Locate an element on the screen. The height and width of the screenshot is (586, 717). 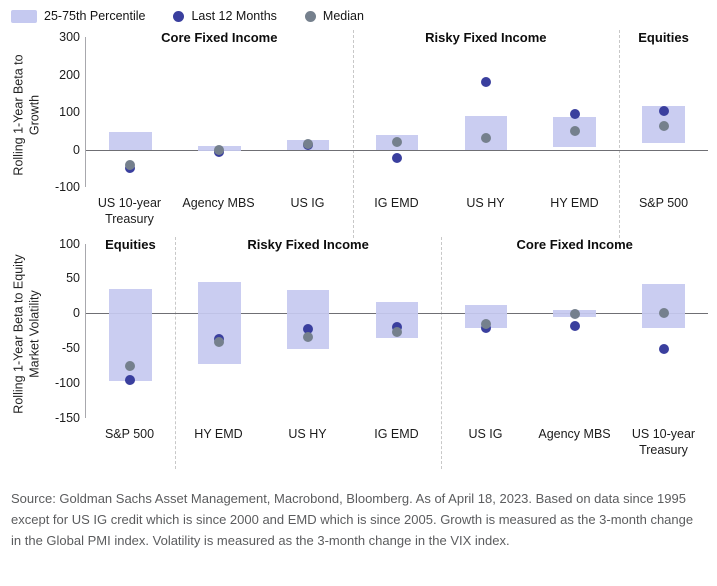
growth-beta-ylabel-col: Rolling 1-Year Beta to Growth is located at coordinates (27, 129).